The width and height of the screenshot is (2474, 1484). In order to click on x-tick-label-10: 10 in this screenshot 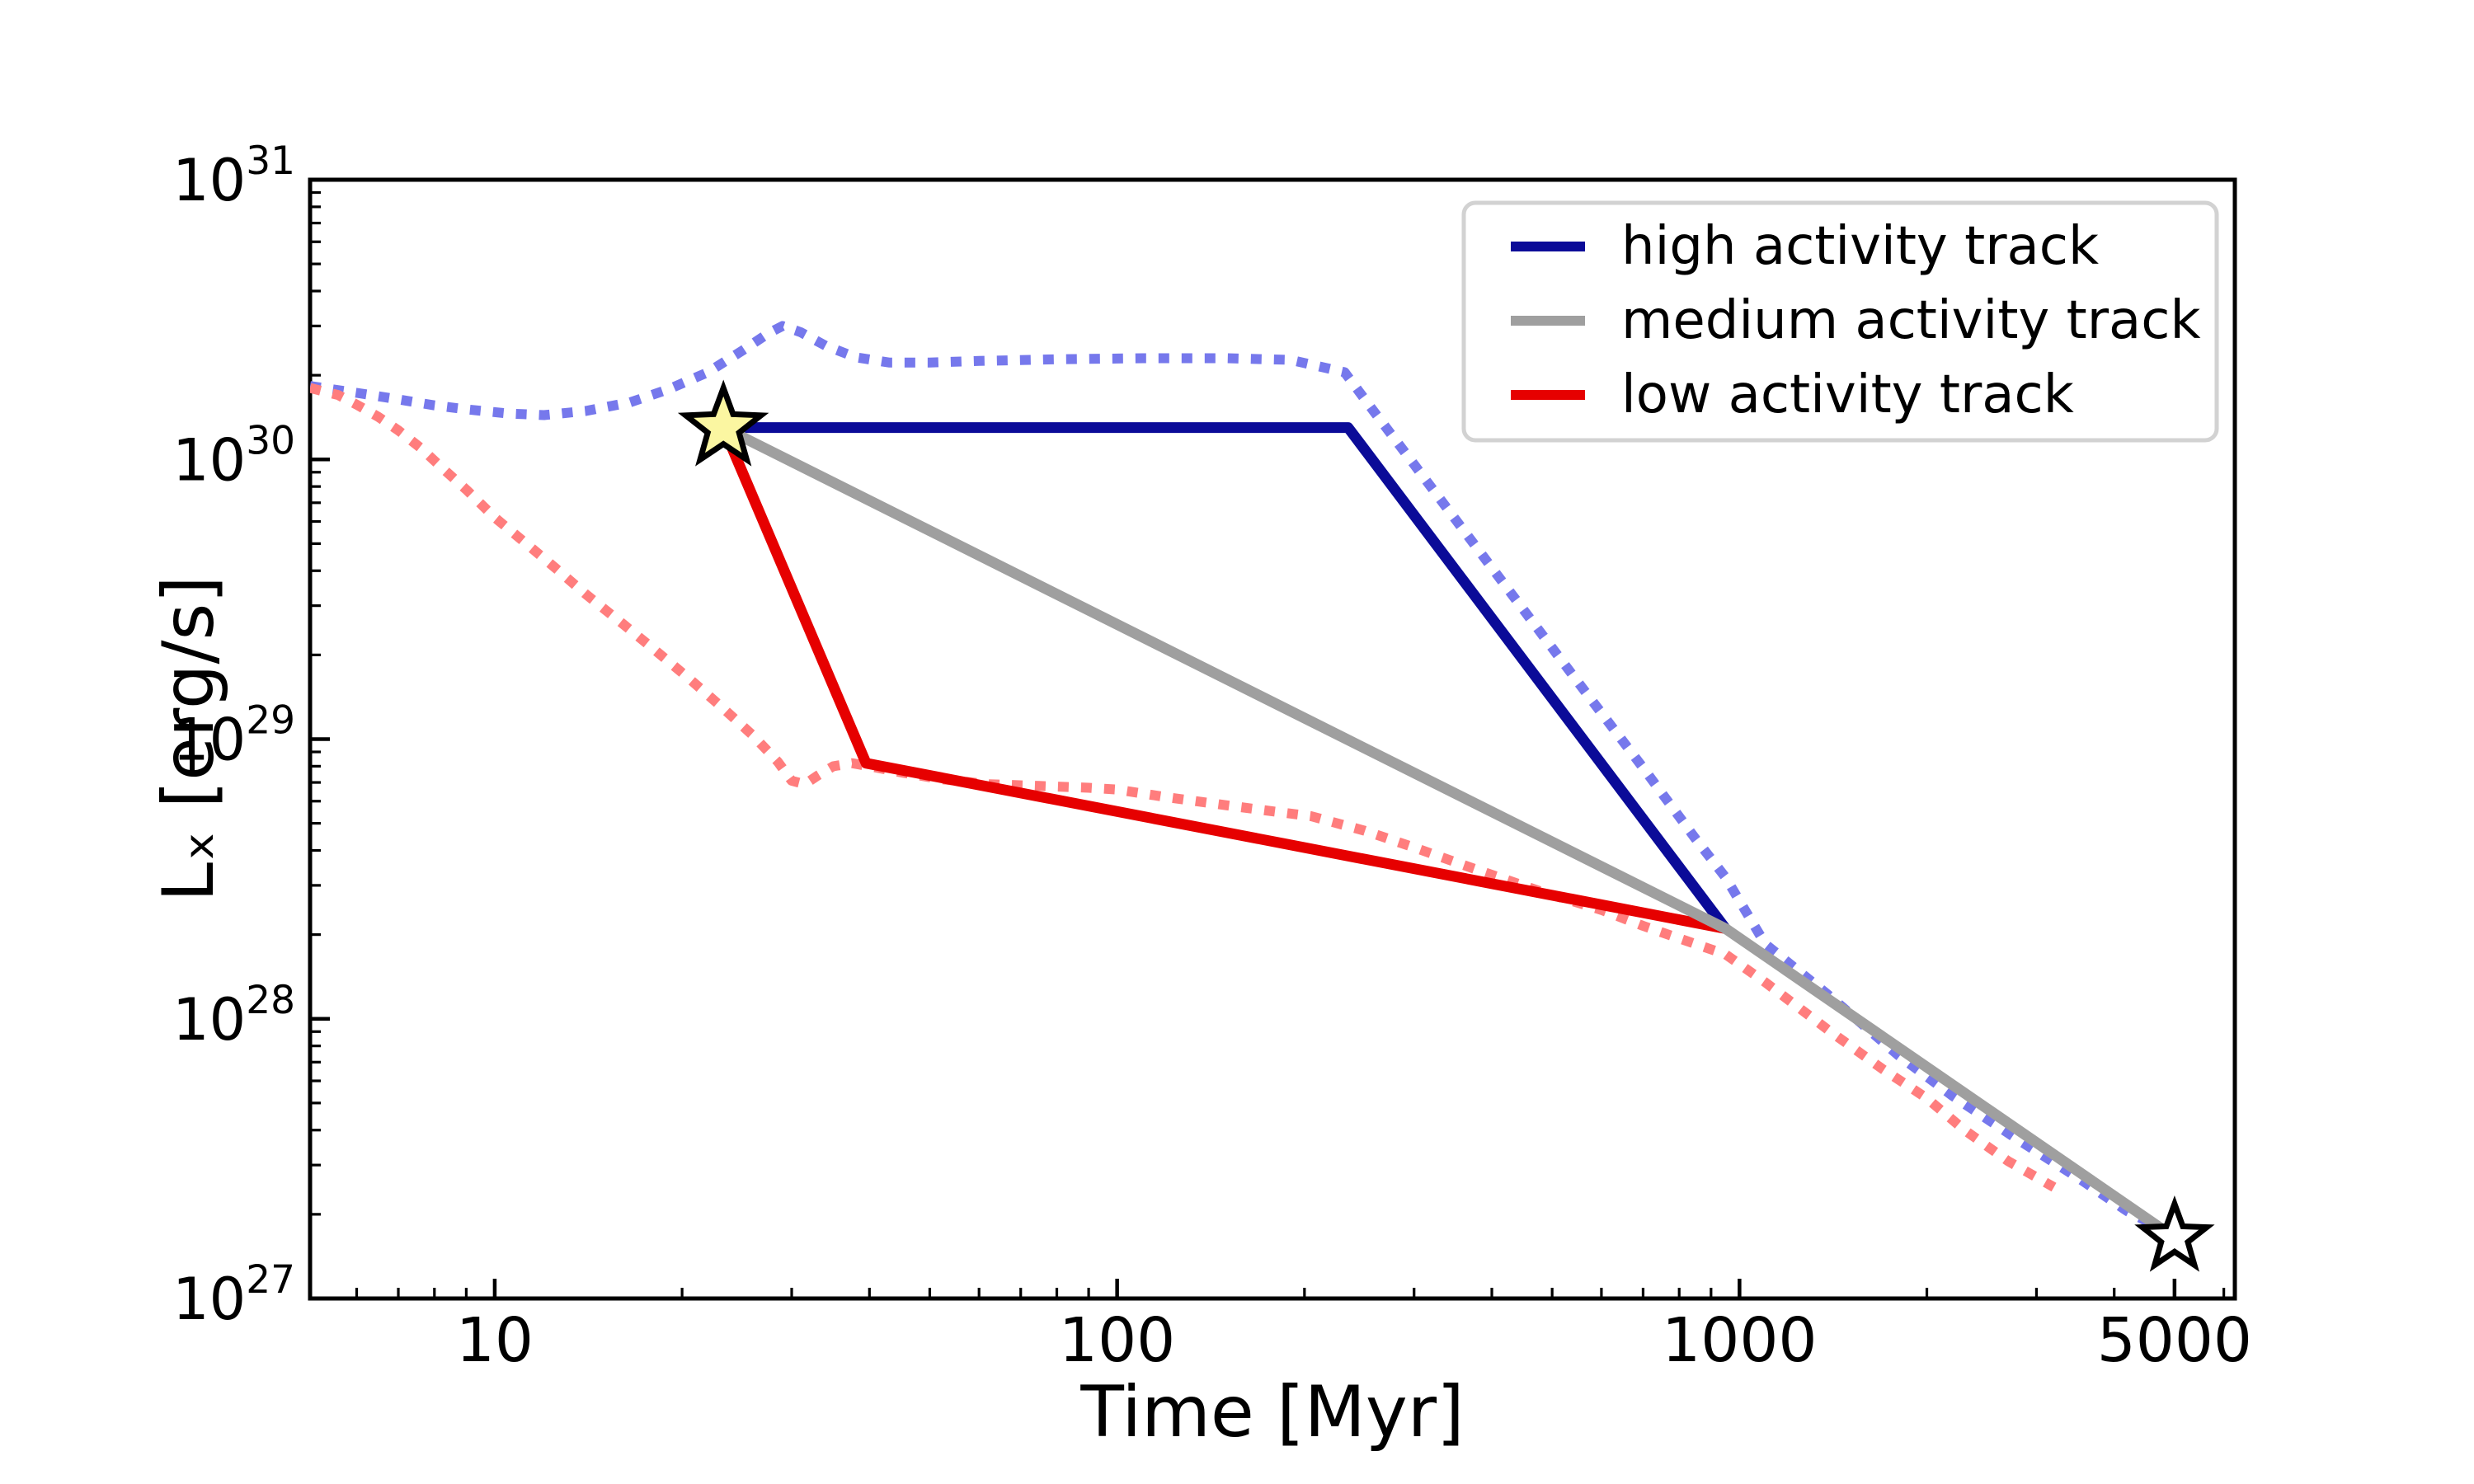, I will do `click(495, 1340)`.